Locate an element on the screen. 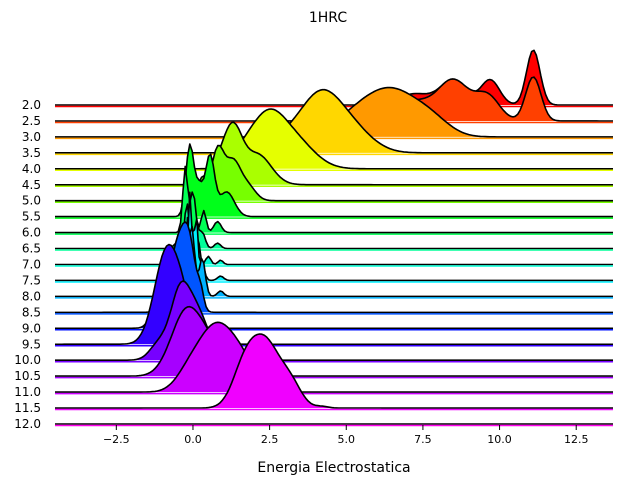  ridge-11.5 is located at coordinates (334, 372).